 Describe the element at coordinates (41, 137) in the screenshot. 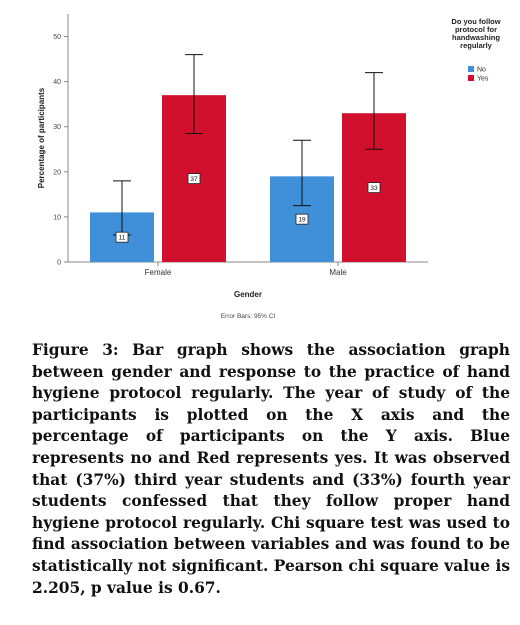

I see `y-axis-title: Percentage of participants` at that location.